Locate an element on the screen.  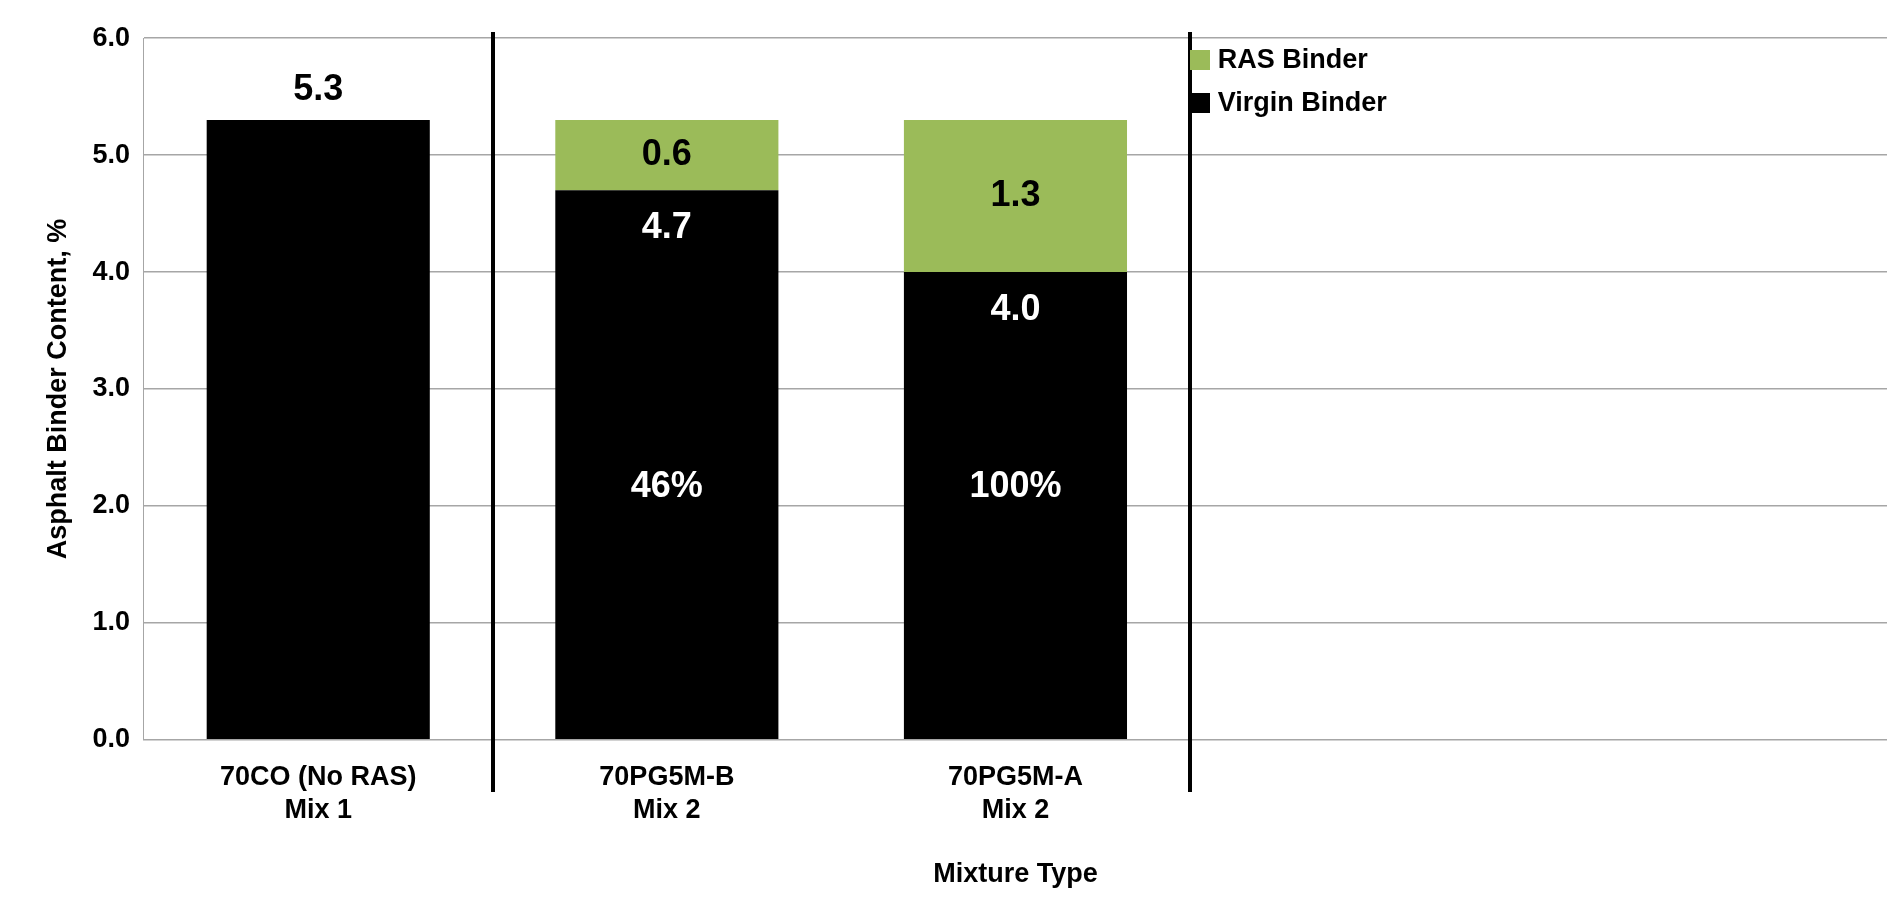
x-tick-label: 70PG5M-B Mix 2 is located at coordinates (667, 792).